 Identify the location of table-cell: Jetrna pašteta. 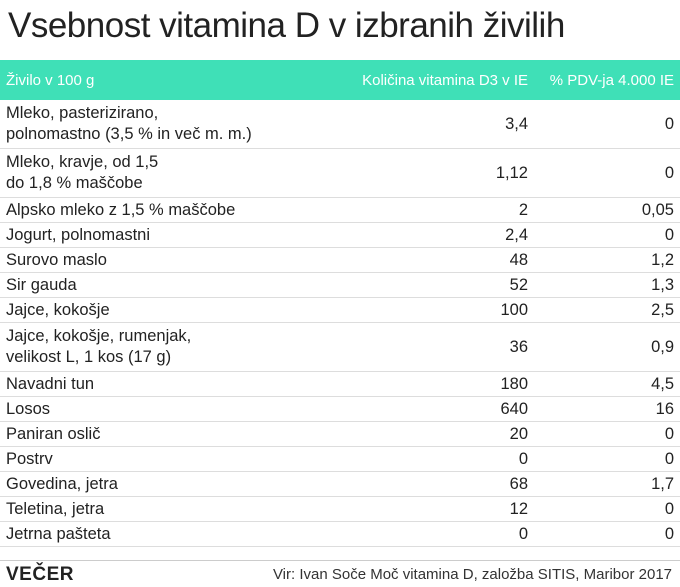
(151, 534).